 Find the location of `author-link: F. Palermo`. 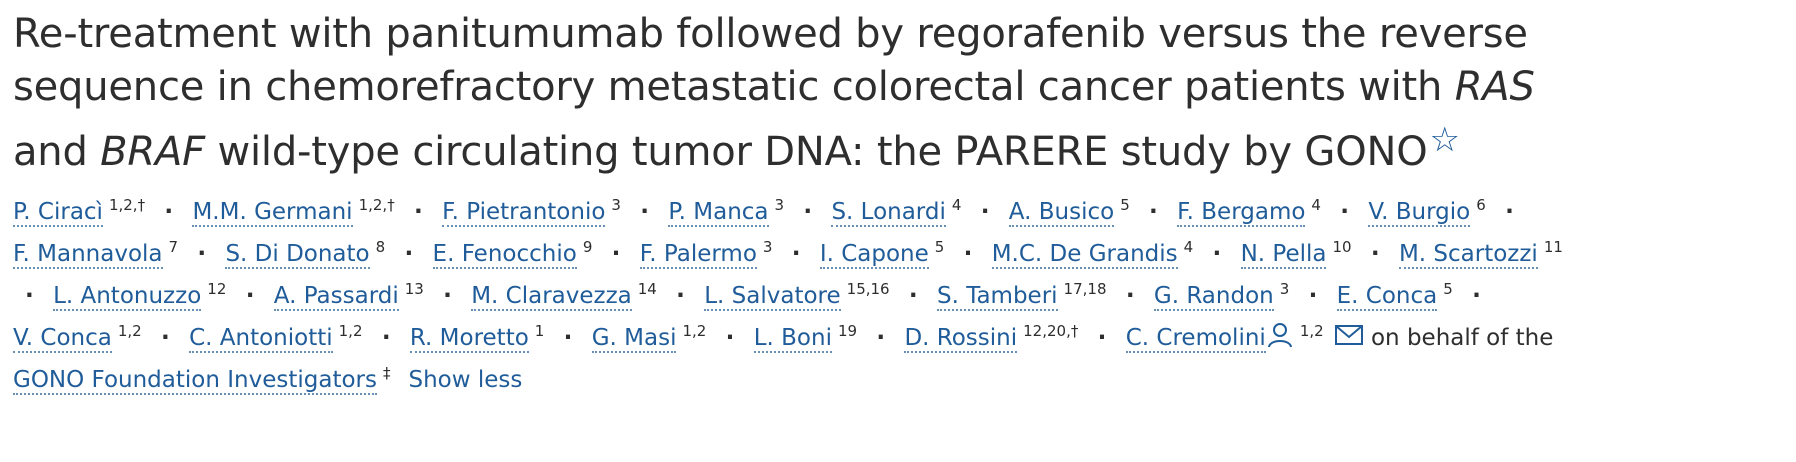

author-link: F. Palermo is located at coordinates (698, 255).